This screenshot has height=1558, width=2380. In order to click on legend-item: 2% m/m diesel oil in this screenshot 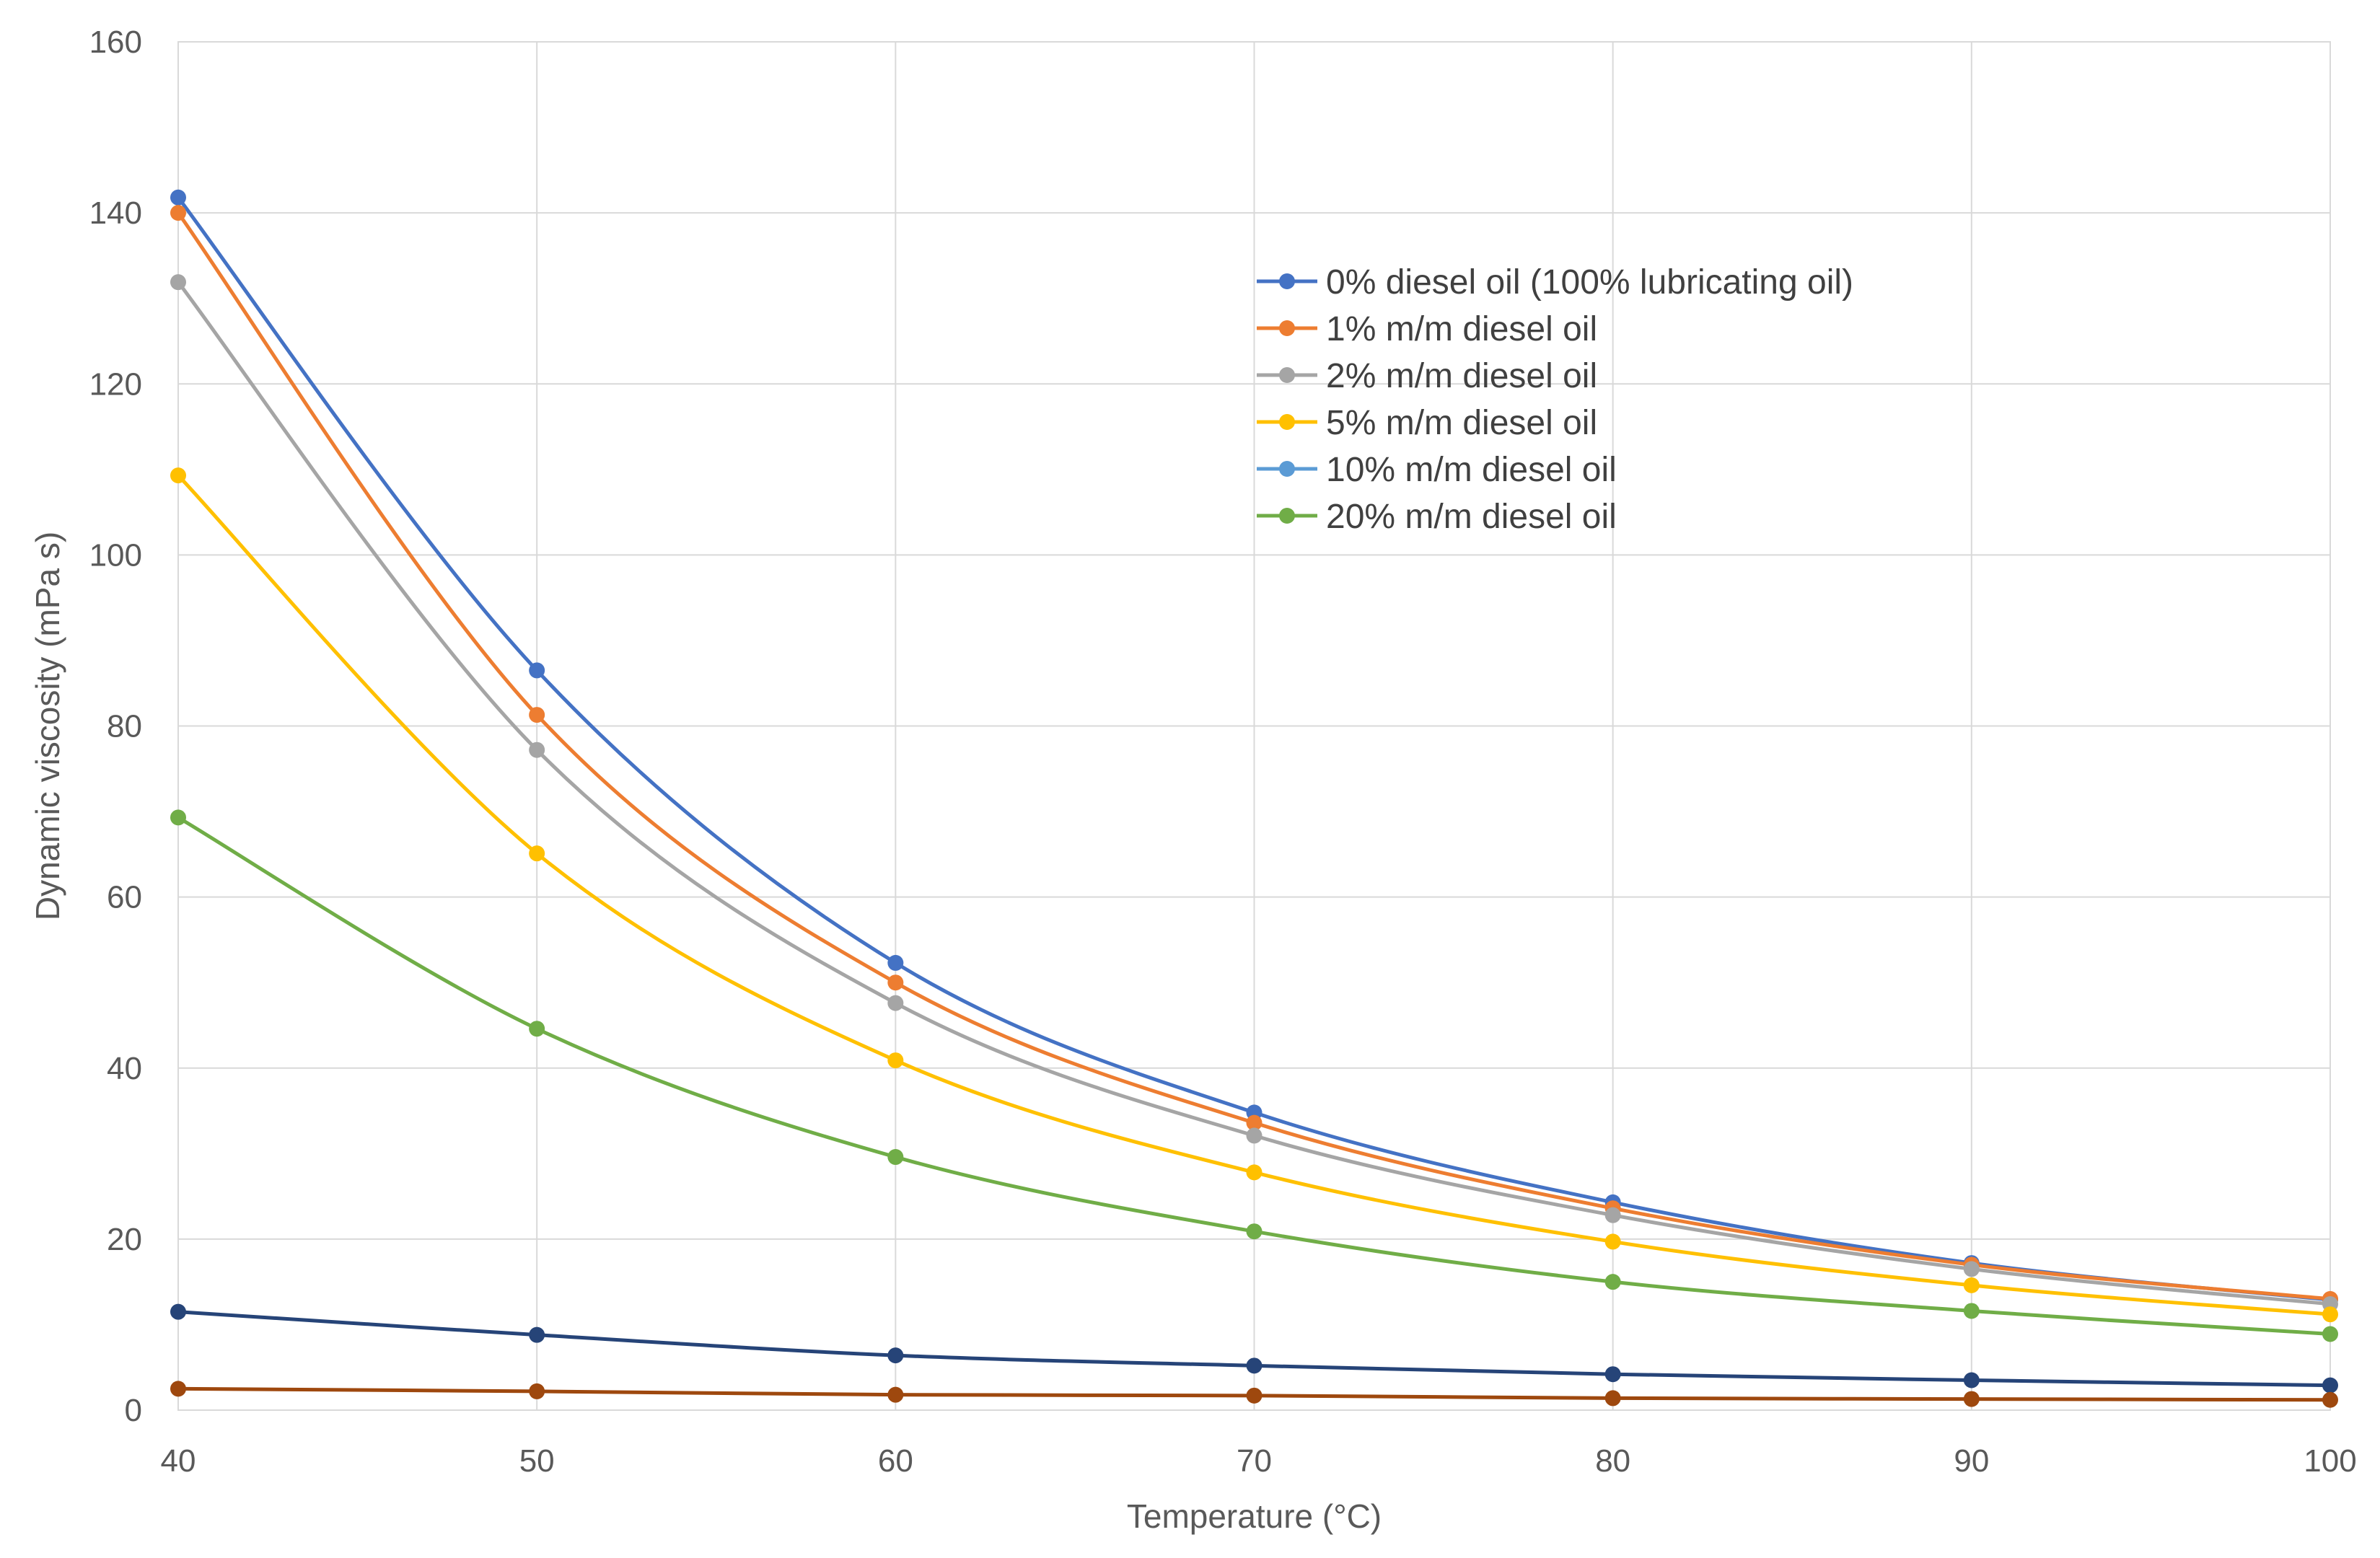, I will do `click(1427, 376)`.